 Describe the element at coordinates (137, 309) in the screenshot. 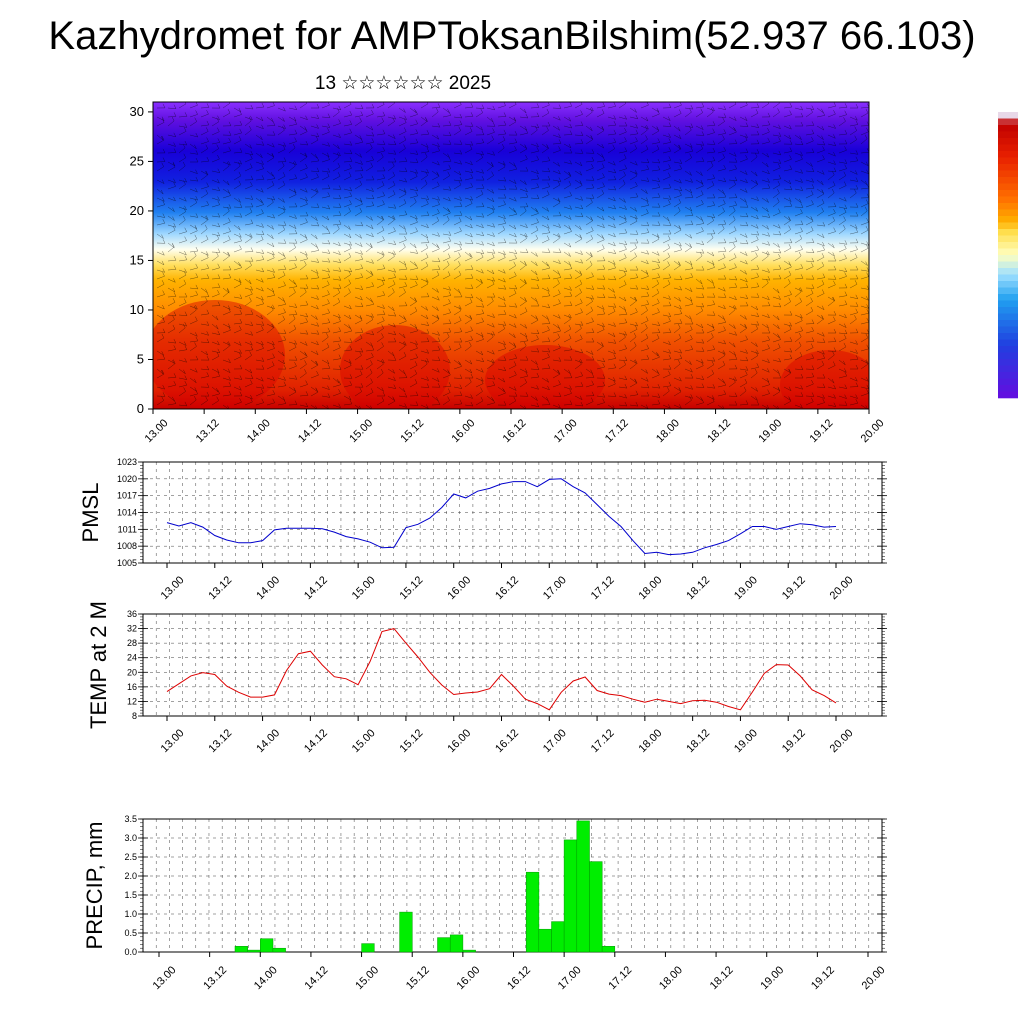

I see `y-tick-label: 10` at that location.